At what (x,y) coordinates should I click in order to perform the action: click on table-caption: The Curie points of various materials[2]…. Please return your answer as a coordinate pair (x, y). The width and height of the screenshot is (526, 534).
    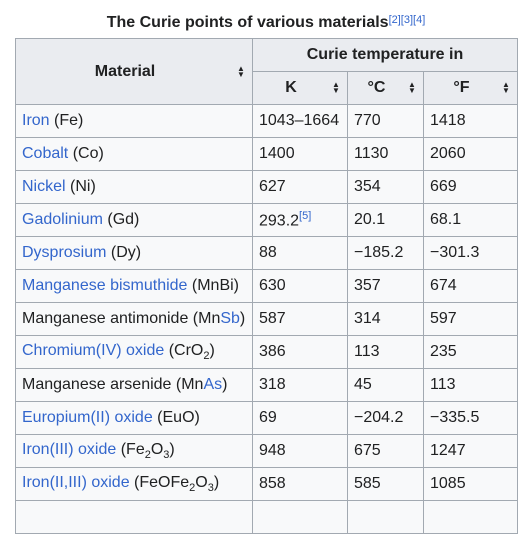
    Looking at the image, I should click on (263, 23).